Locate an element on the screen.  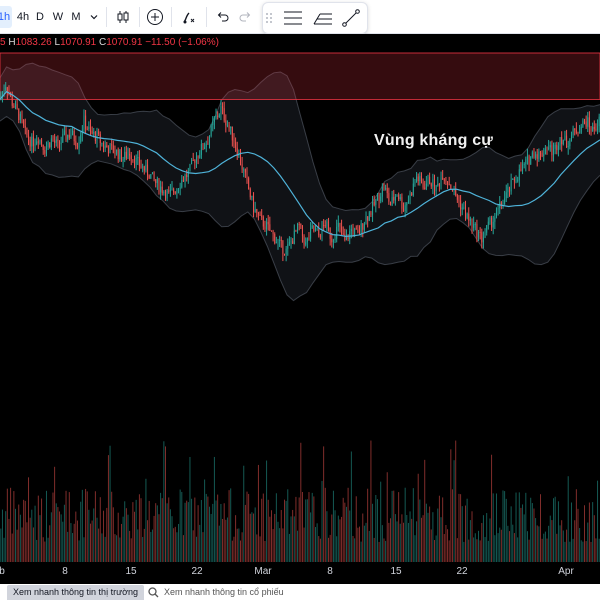
timeframe-4h-button: 4h is located at coordinates (23, 17).